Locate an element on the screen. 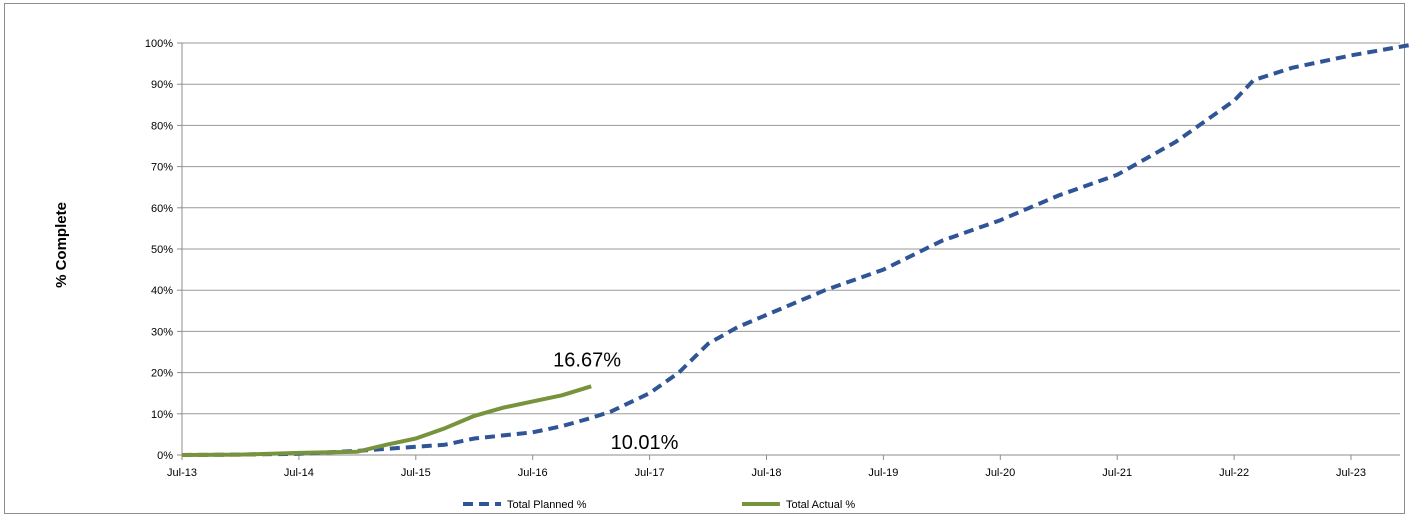 Image resolution: width=1409 pixels, height=517 pixels. y-tick-label: 70% is located at coordinates (162, 168).